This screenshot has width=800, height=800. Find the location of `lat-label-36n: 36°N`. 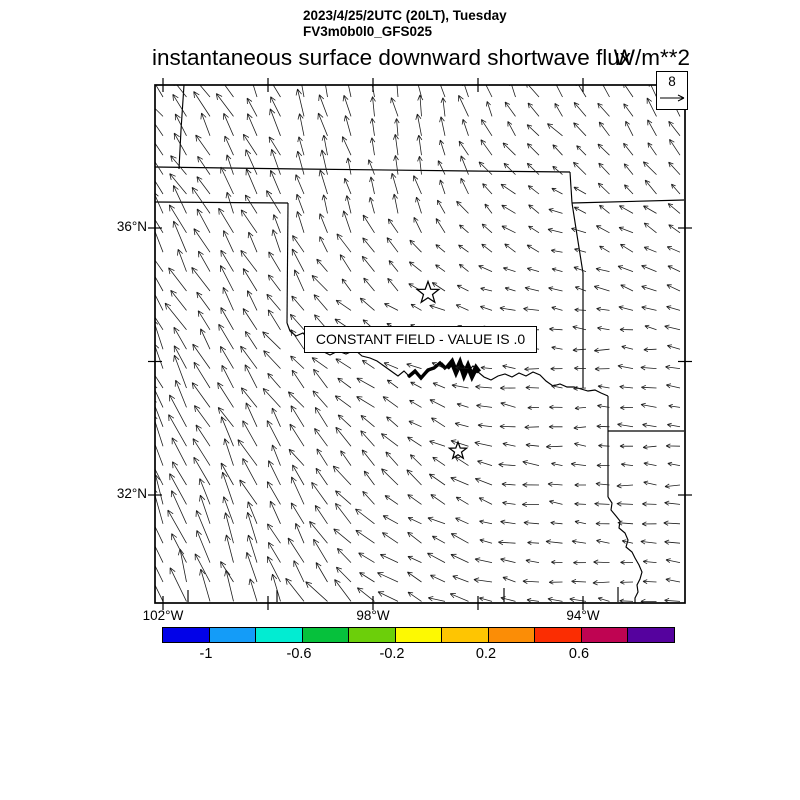

lat-label-36n: 36°N is located at coordinates (131, 226).